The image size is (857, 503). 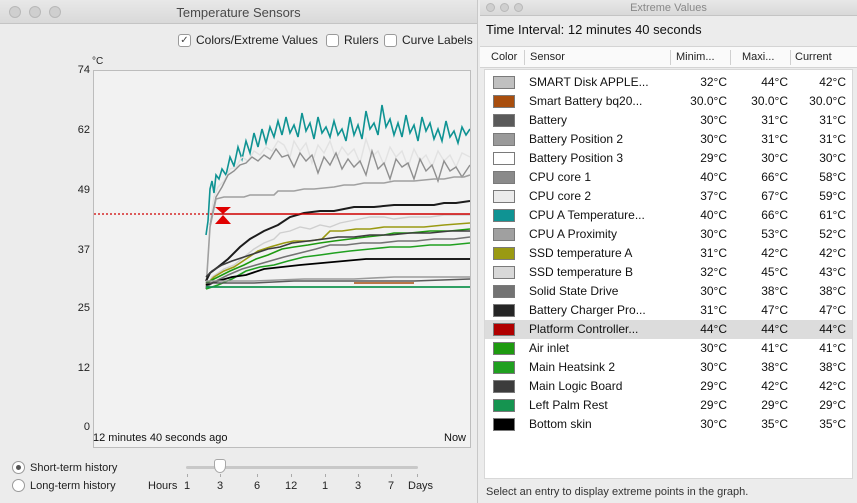 What do you see at coordinates (86, 427) in the screenshot?
I see `y-tick: 0` at bounding box center [86, 427].